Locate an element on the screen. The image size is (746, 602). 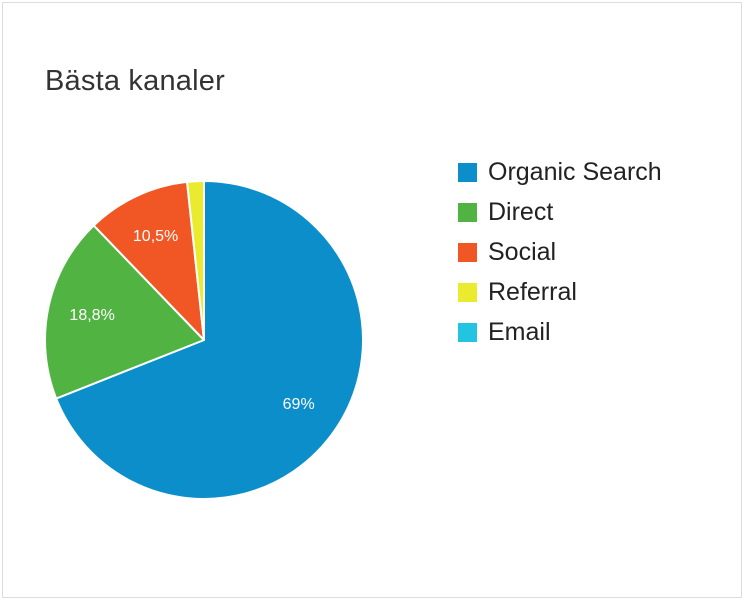
legend-label: Direct is located at coordinates (521, 211).